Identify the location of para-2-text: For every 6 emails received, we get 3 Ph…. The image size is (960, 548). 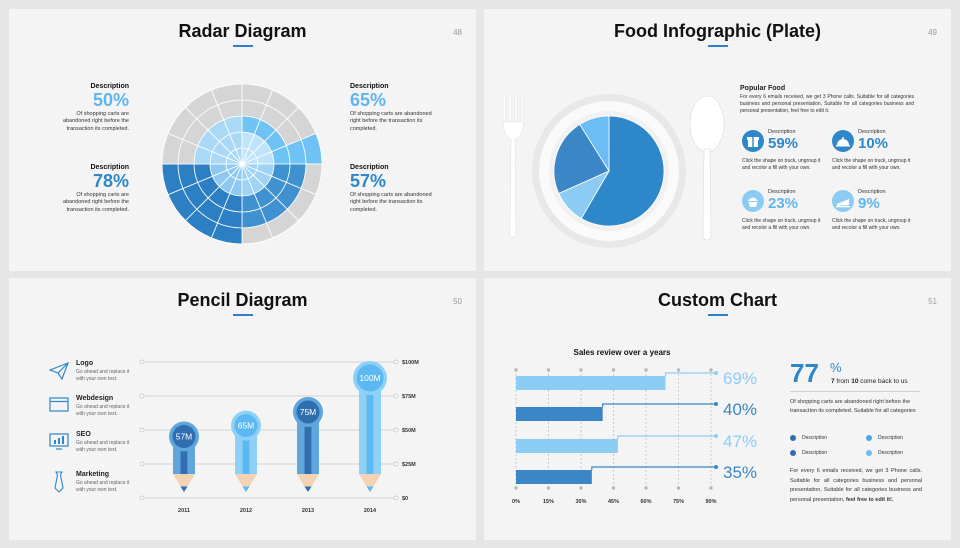
(856, 485).